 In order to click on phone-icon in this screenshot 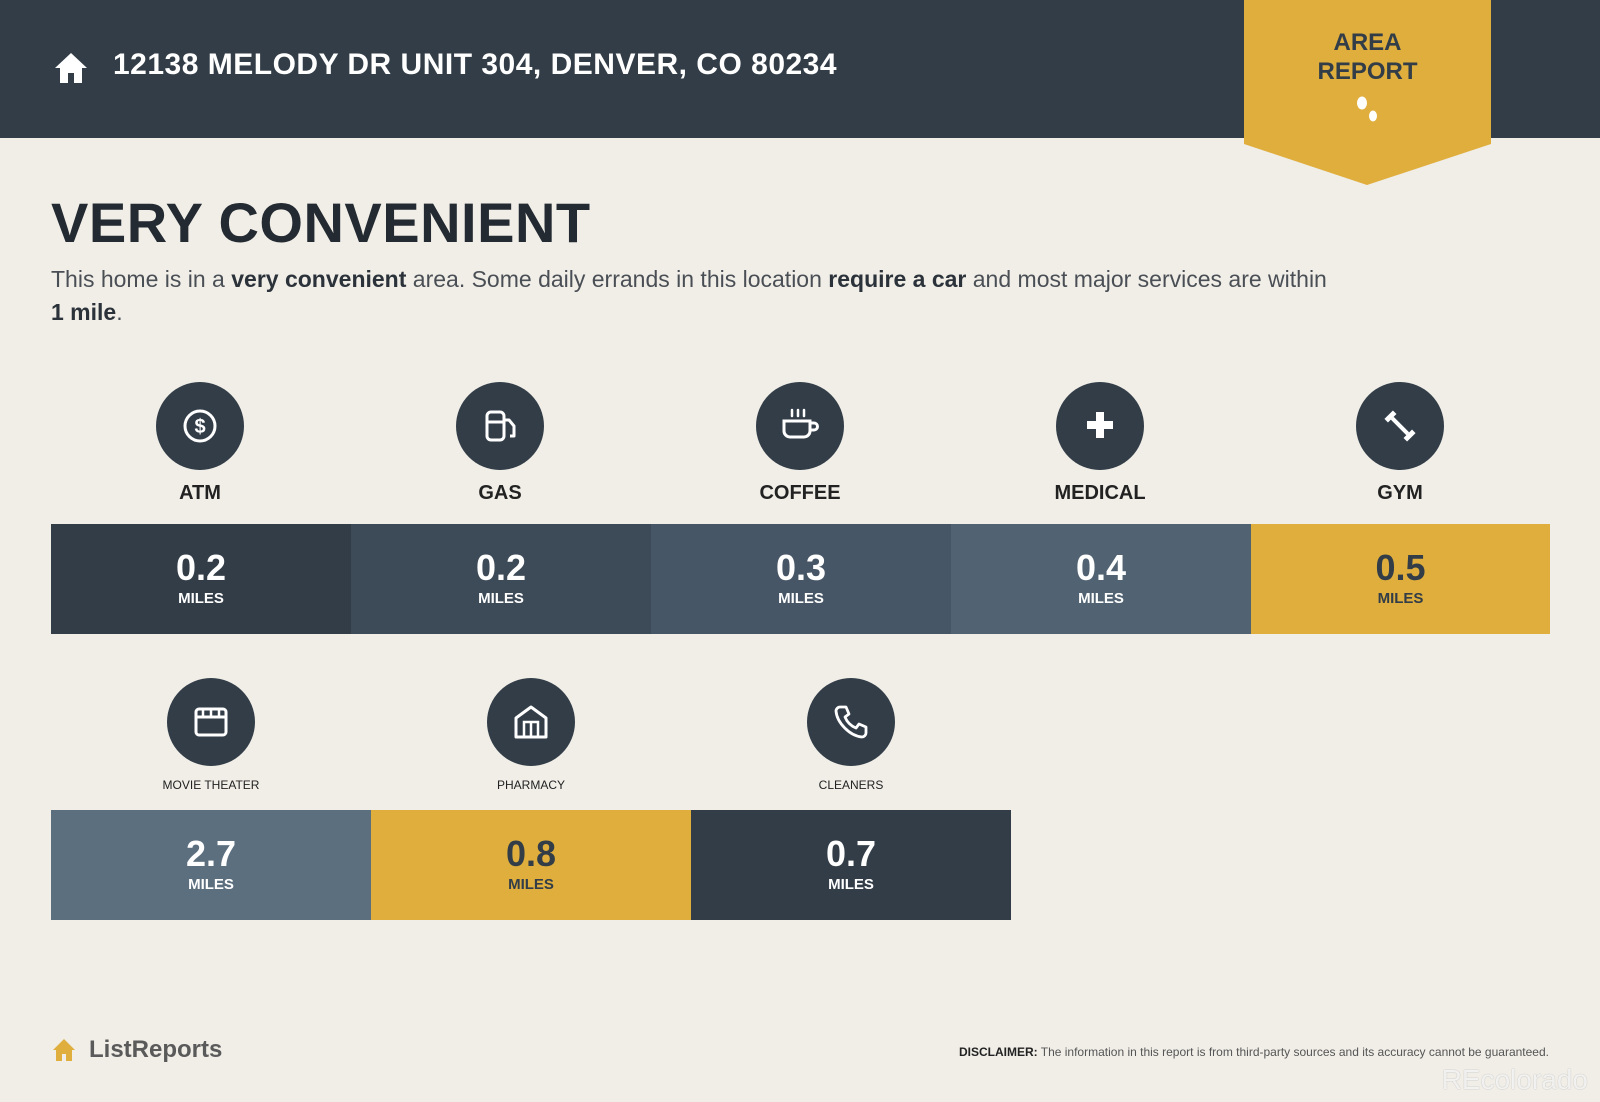, I will do `click(851, 722)`.